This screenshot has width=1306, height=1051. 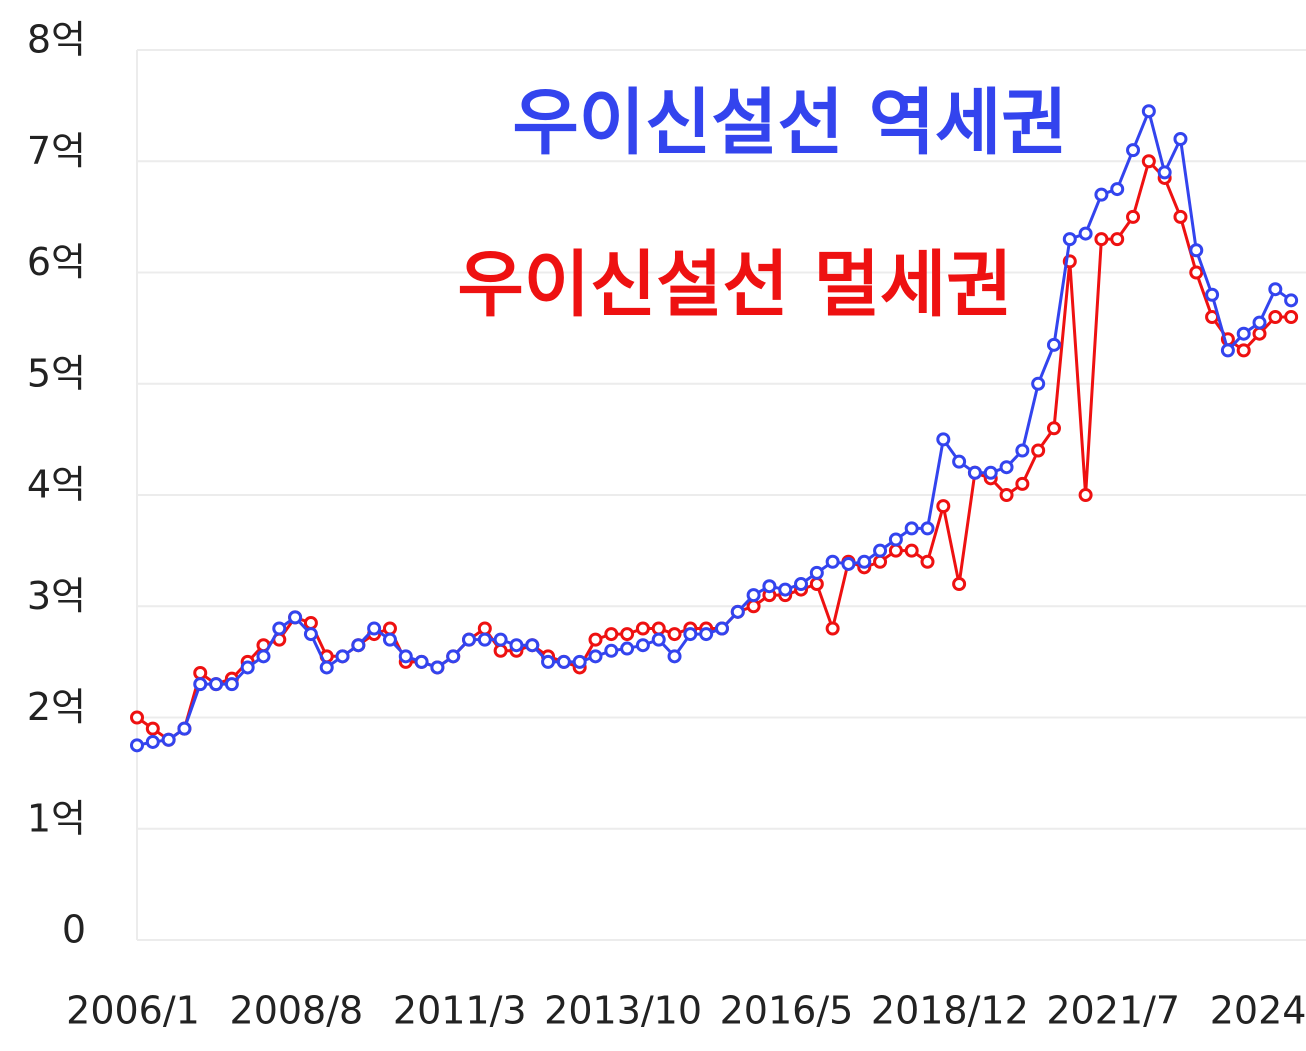 What do you see at coordinates (56, 596) in the screenshot?
I see `y-tick-label: 3억` at bounding box center [56, 596].